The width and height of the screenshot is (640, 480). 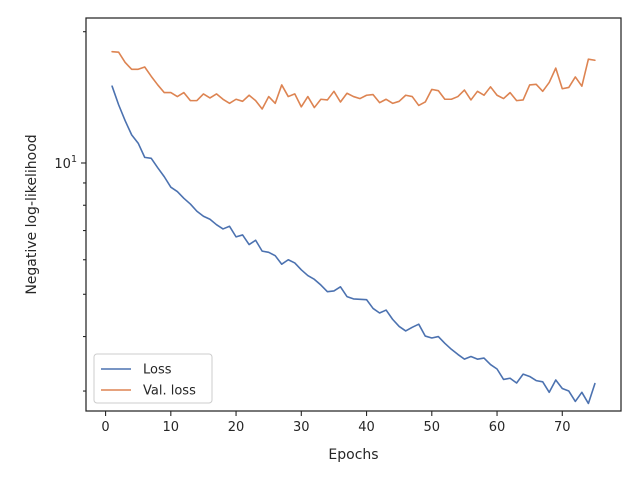 What do you see at coordinates (157, 370) in the screenshot?
I see `legend-label-loss: Loss` at bounding box center [157, 370].